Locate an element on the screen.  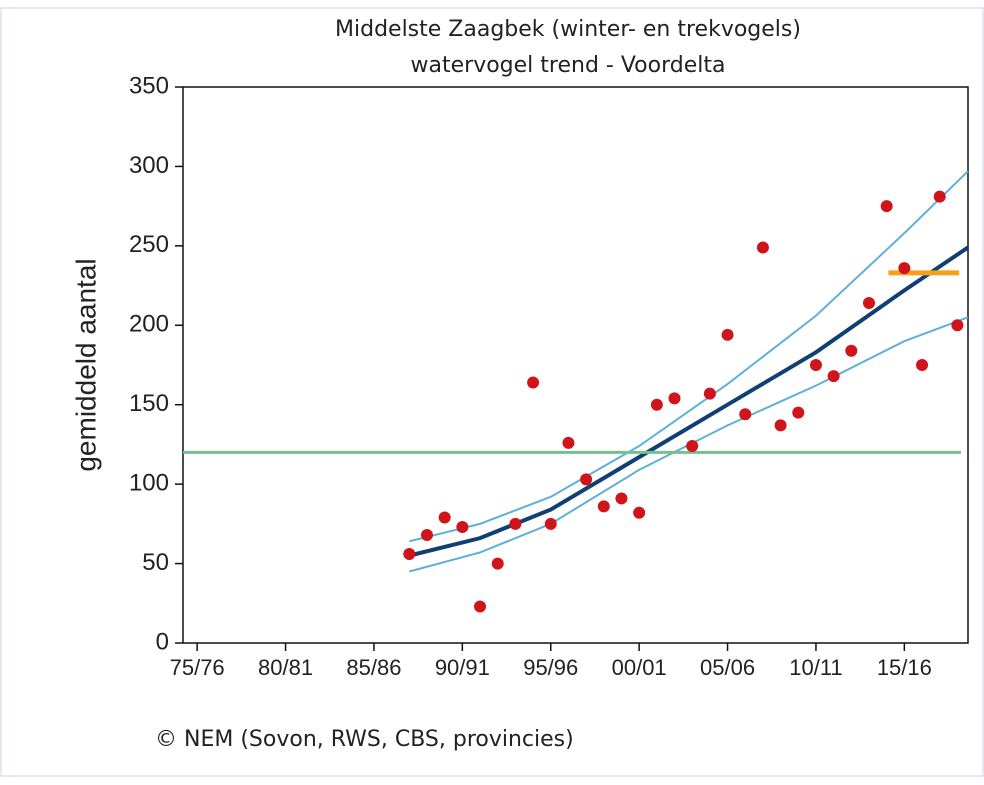
x-tick-label: 00/01 is located at coordinates (639, 667).